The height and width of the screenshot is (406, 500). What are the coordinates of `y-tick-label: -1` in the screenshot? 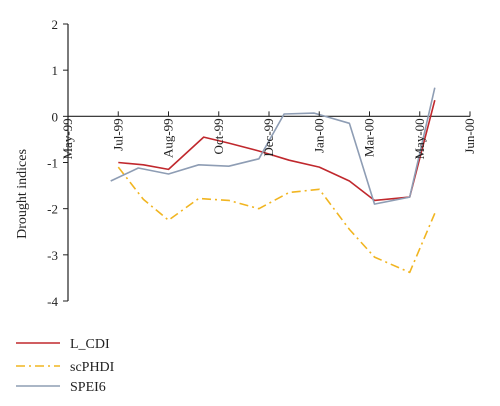 It's located at (52, 163).